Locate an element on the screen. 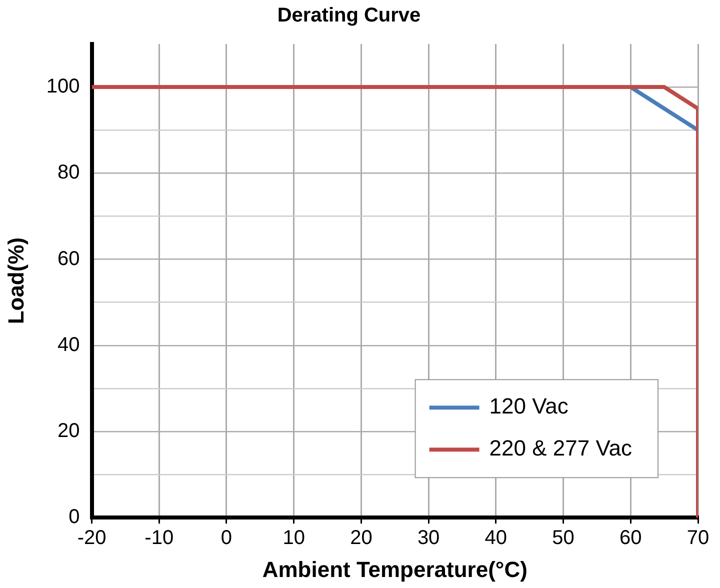  legend-label: 120 Vac is located at coordinates (528, 406).